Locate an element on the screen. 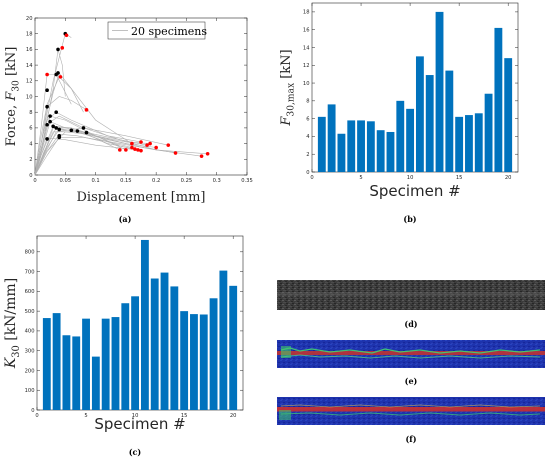 This screenshot has height=465, width=550. c-xtick-label: 10 is located at coordinates (135, 416).